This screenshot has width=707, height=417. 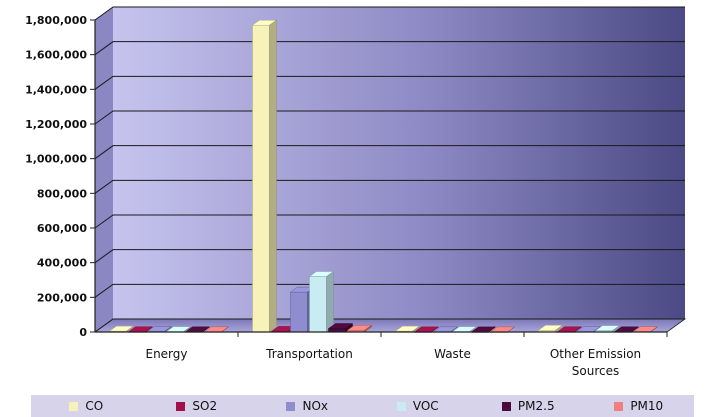 I want to click on x-tick-label: Transportation, so click(x=309, y=354).